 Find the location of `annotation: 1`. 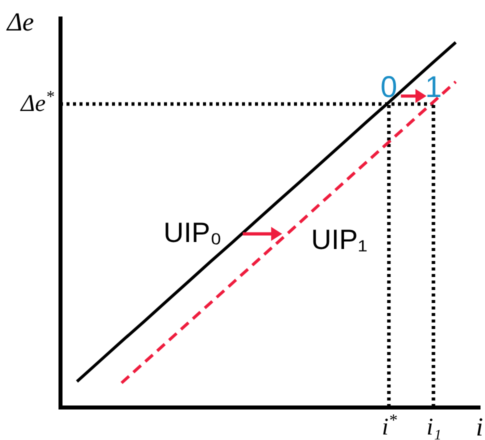

annotation: 1 is located at coordinates (433, 87).